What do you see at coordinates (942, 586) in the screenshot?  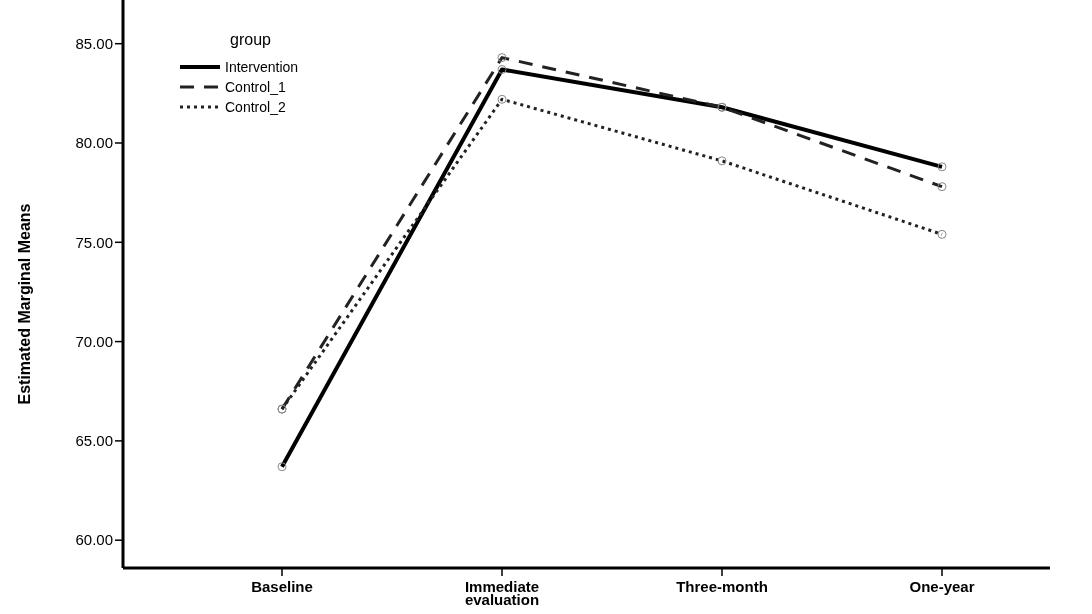 I see `x-tick-label: One-year` at bounding box center [942, 586].